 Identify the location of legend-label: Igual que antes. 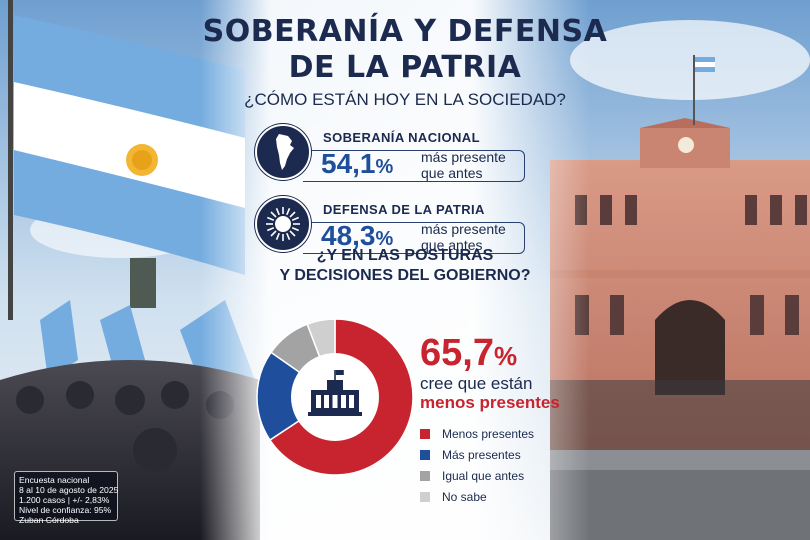
(483, 475).